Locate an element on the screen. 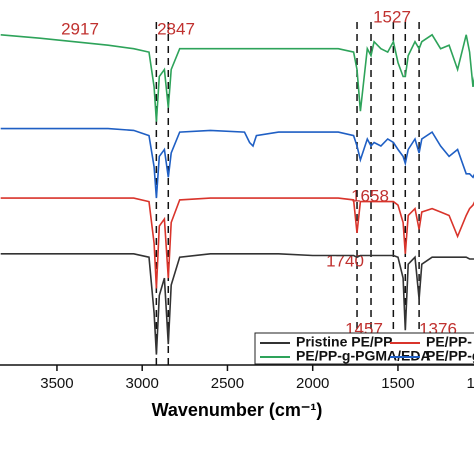  legend-label: Pristine PE/PP is located at coordinates (344, 342).